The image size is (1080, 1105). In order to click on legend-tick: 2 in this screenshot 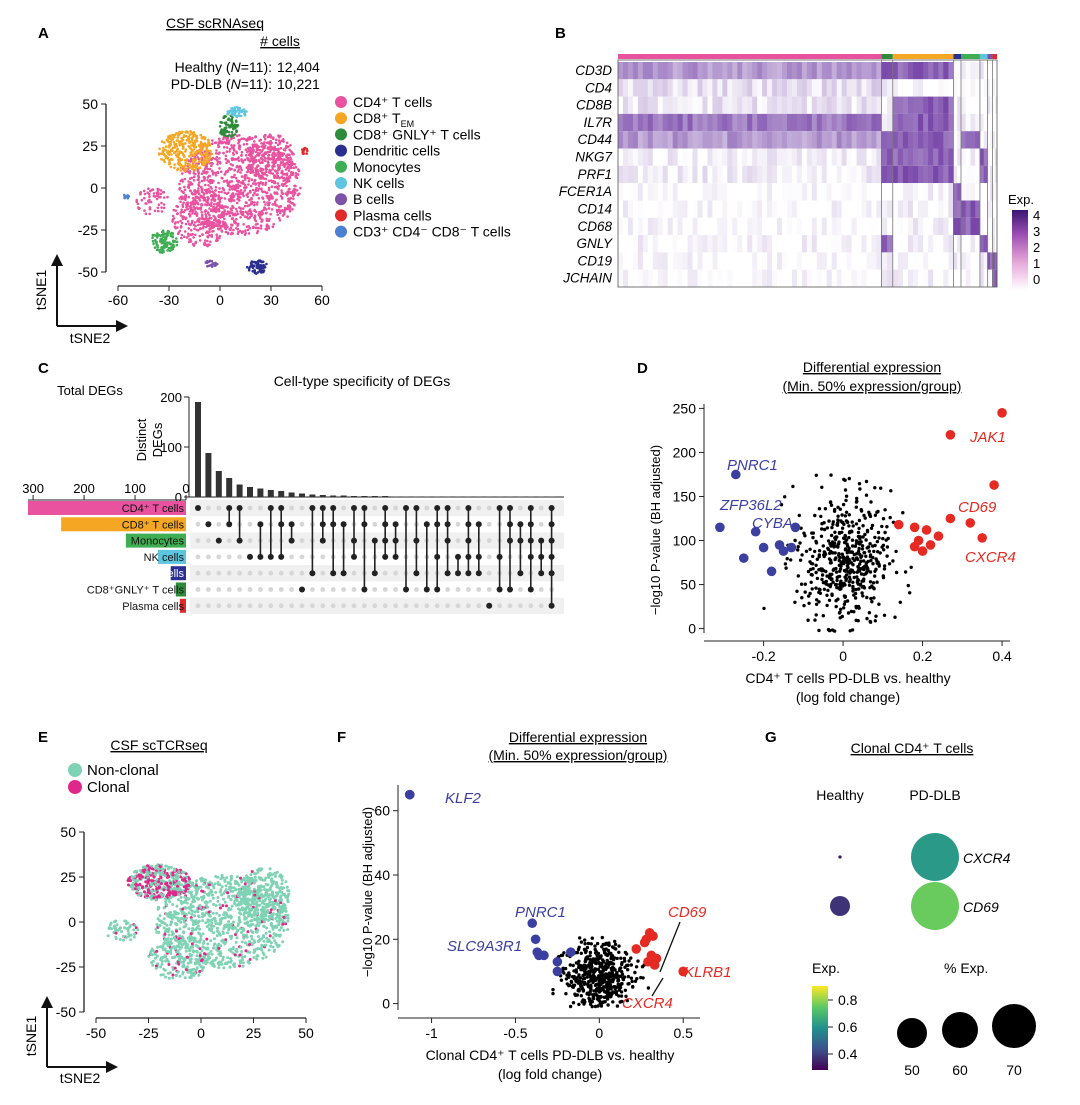, I will do `click(1036, 247)`.